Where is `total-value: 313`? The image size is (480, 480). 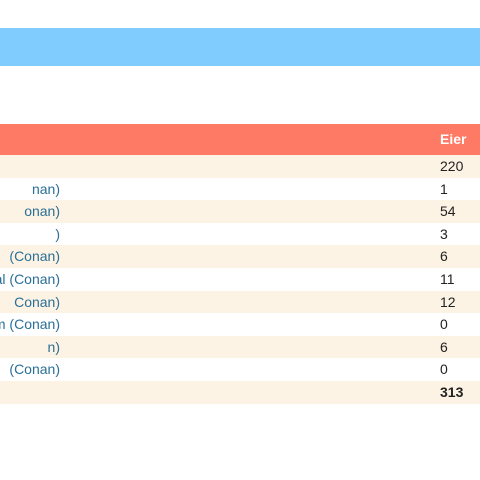
total-value: 313 is located at coordinates (452, 391).